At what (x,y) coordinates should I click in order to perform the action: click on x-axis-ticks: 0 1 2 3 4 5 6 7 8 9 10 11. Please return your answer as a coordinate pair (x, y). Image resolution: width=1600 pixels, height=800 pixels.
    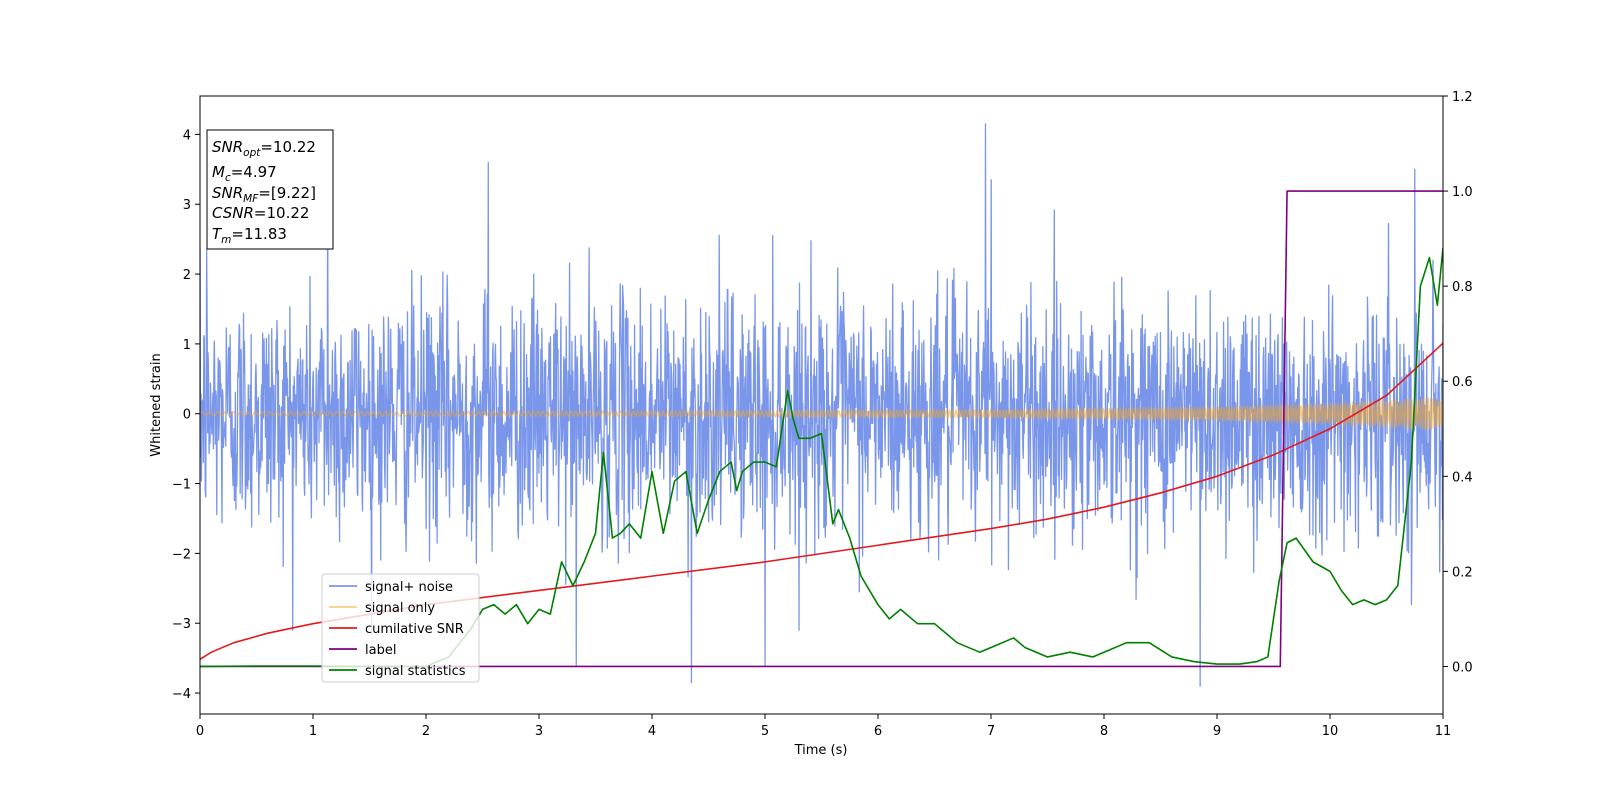
    Looking at the image, I should click on (823, 726).